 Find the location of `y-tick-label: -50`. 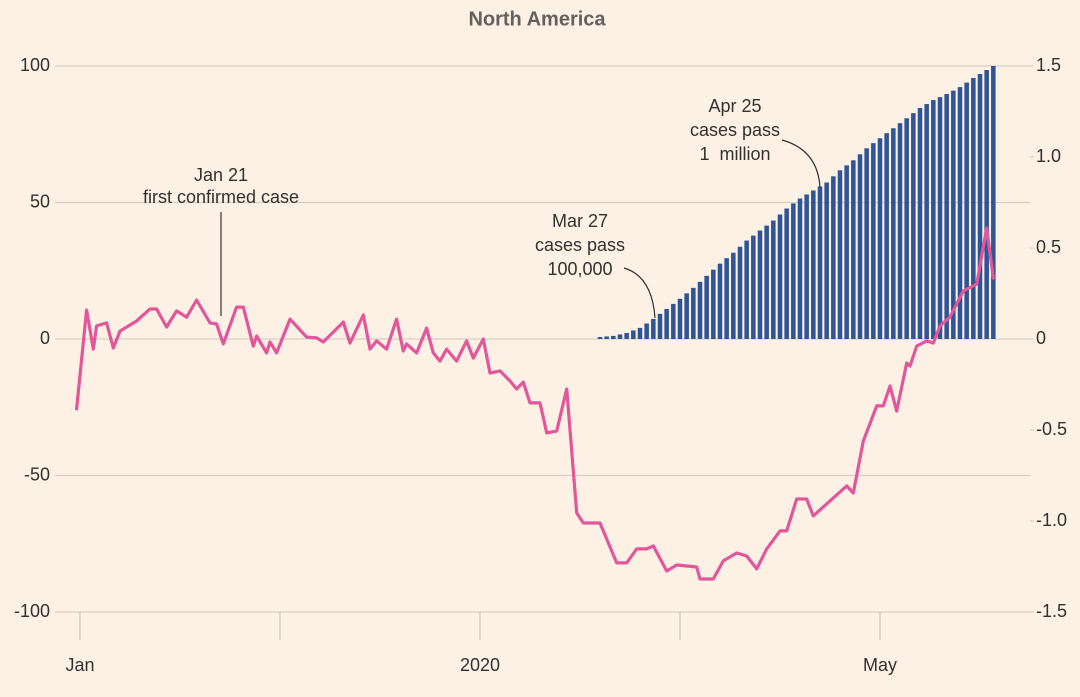

y-tick-label: -50 is located at coordinates (37, 474).